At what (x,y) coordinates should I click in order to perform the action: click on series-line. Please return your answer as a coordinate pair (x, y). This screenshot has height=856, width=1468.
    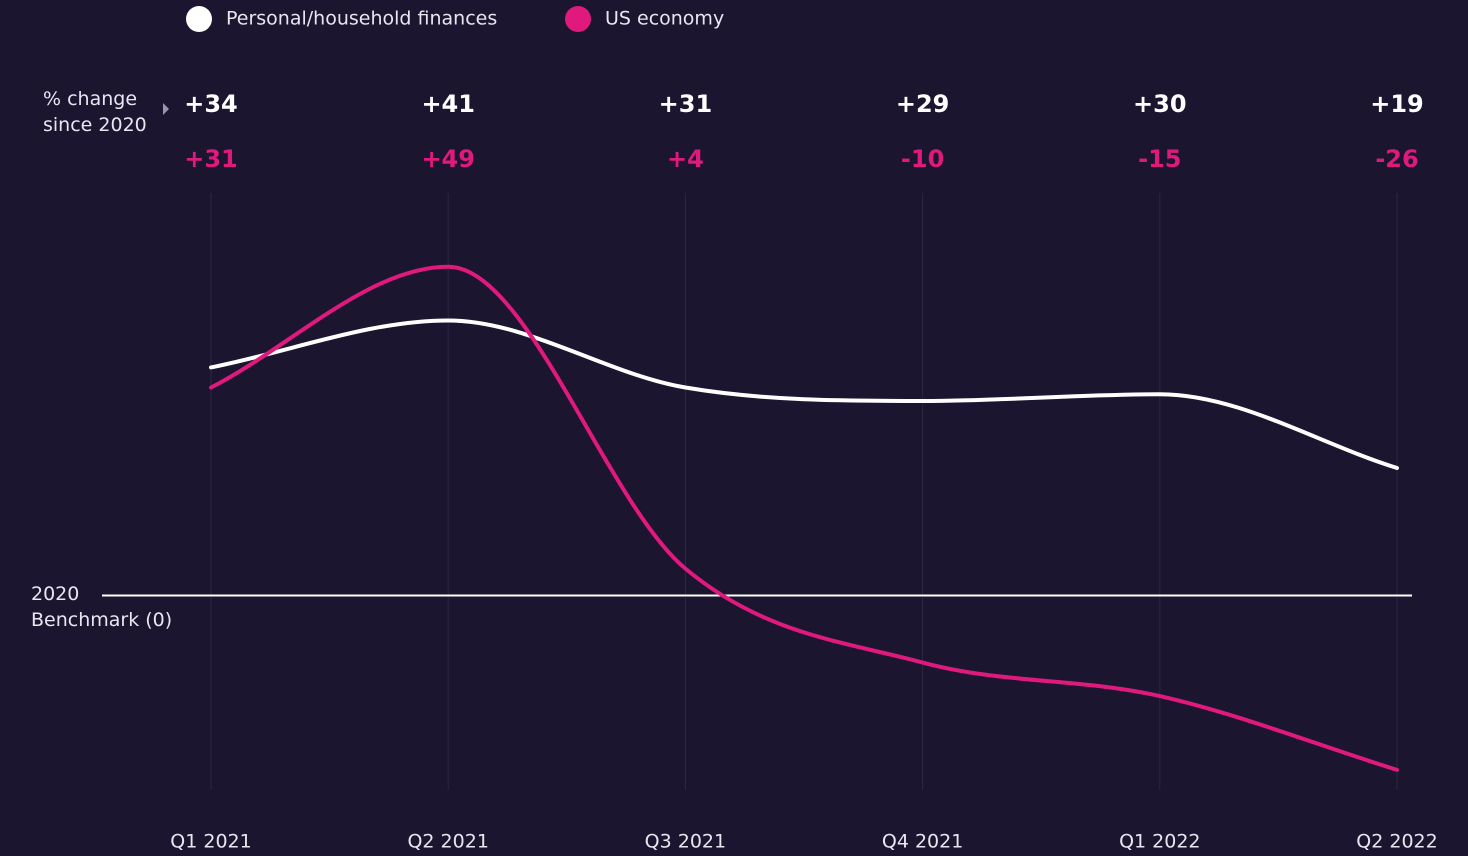
    Looking at the image, I should click on (804, 394).